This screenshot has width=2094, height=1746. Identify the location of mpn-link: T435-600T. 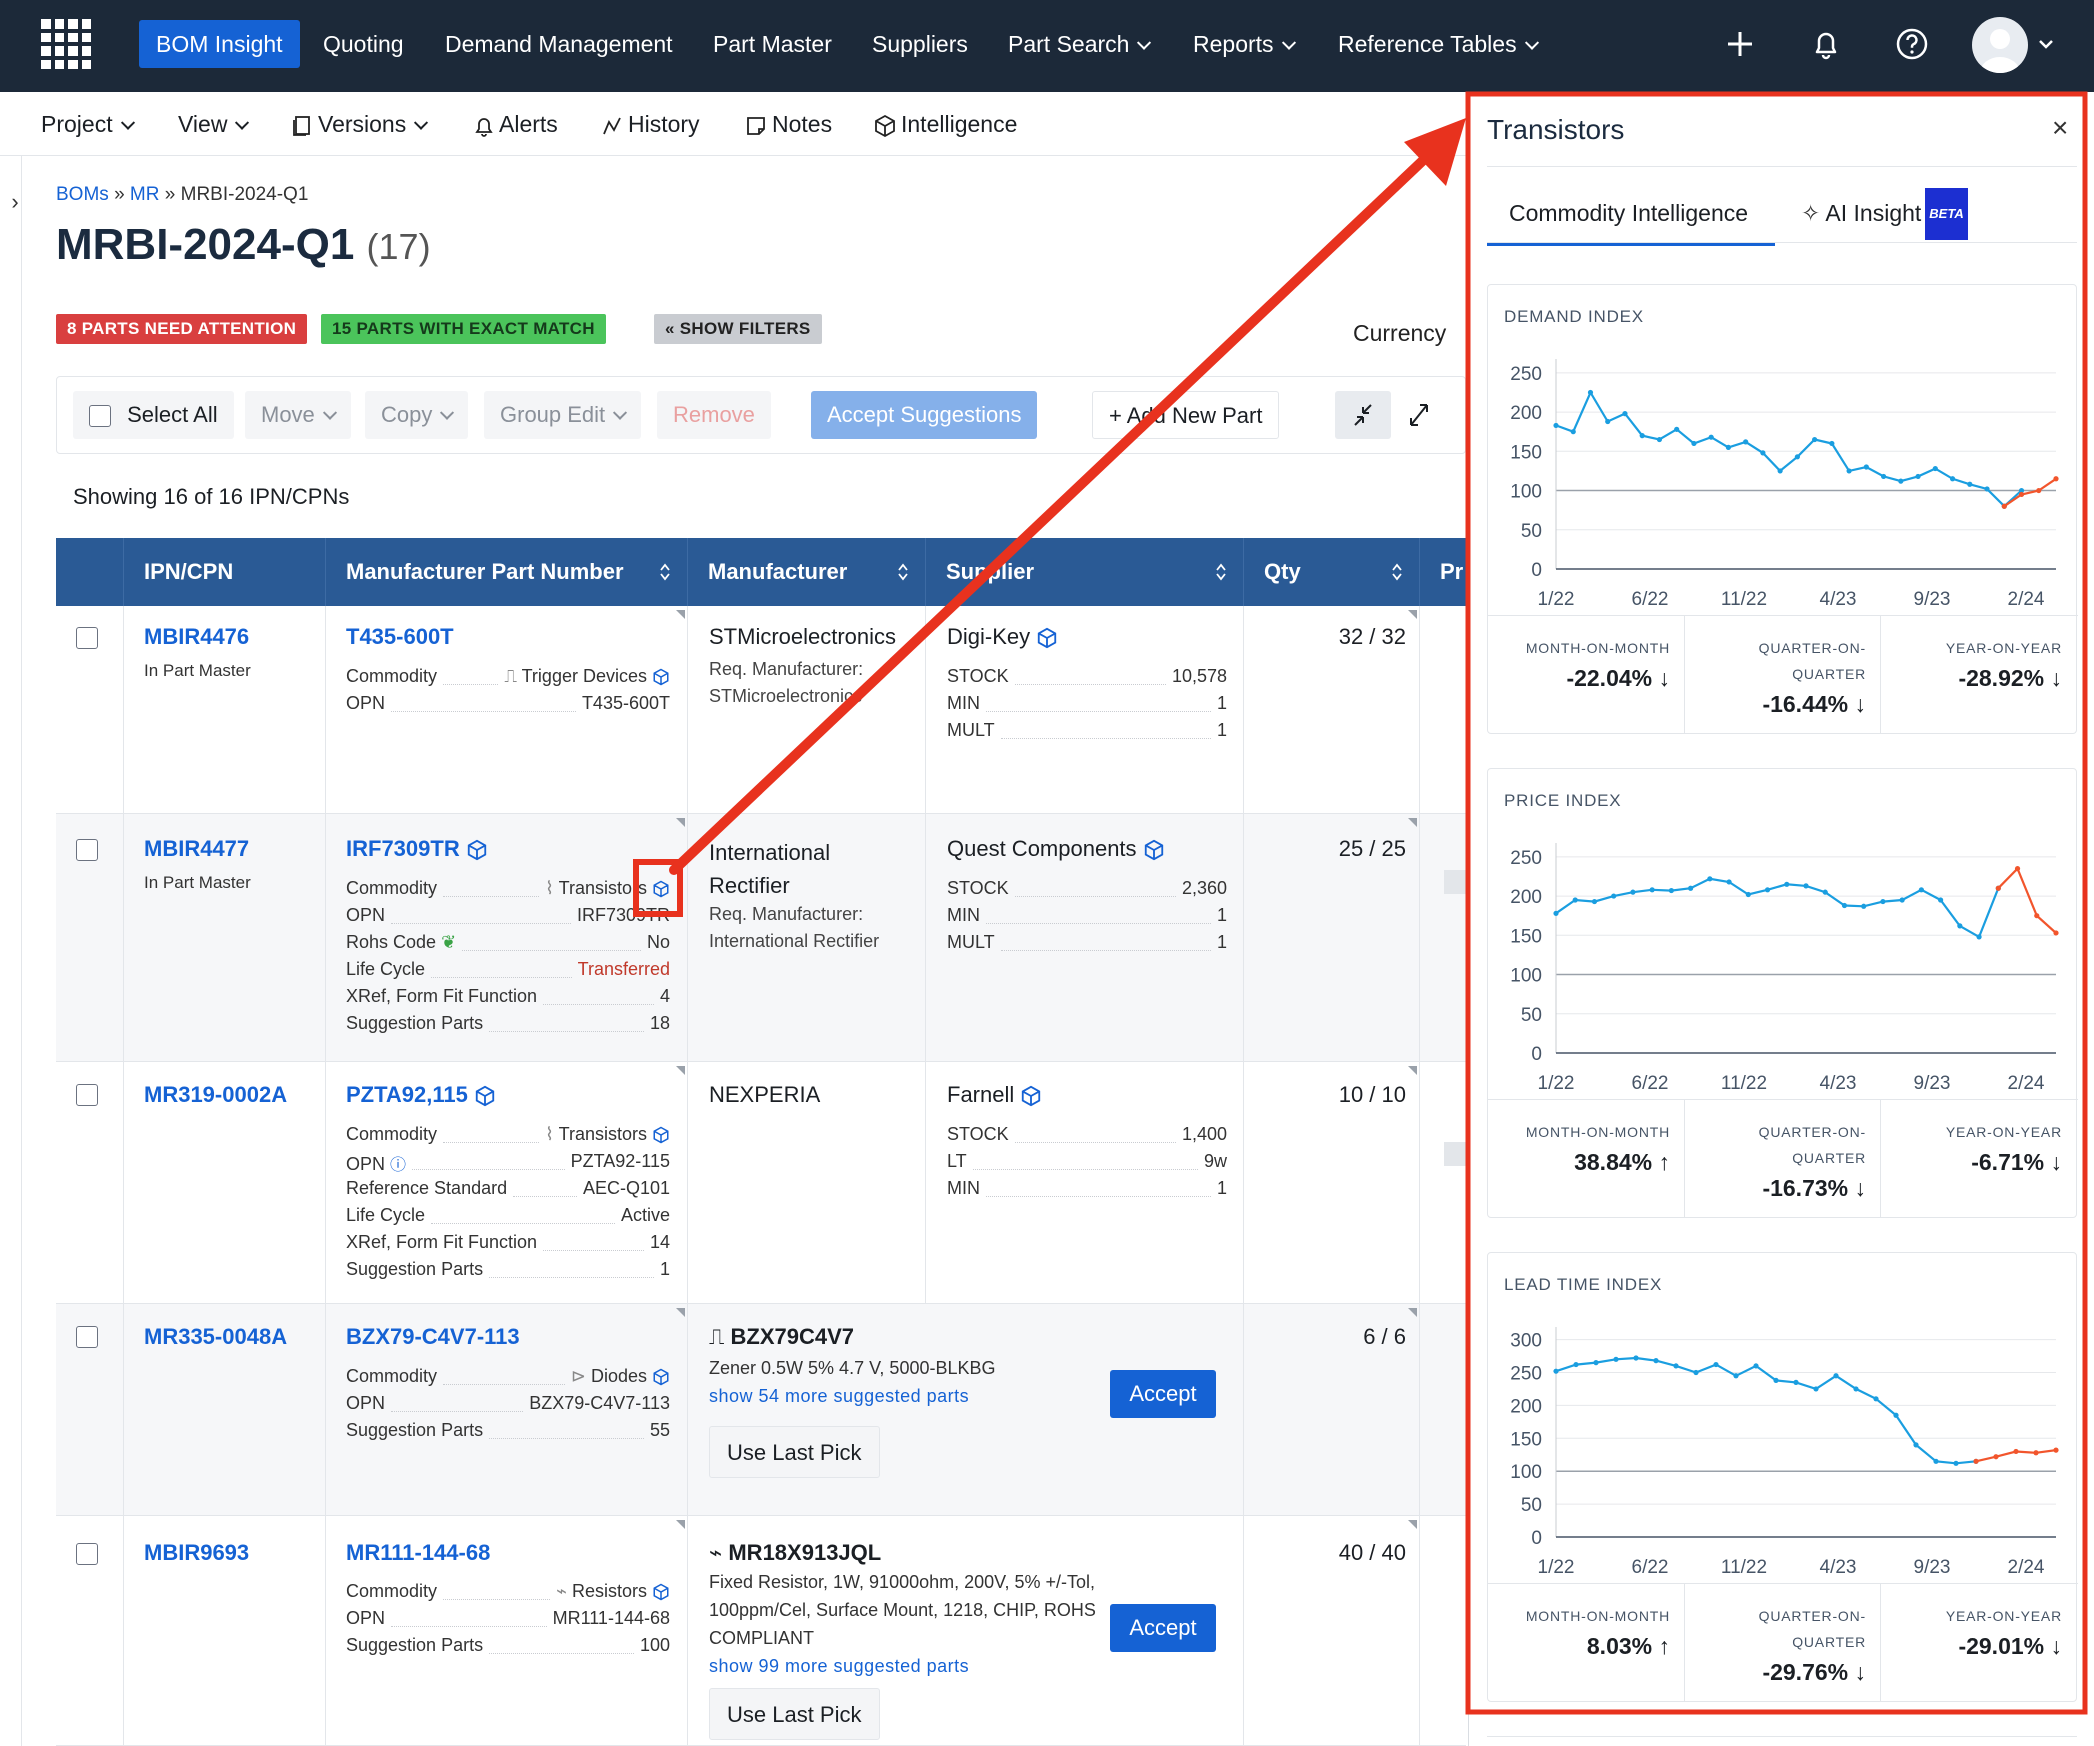
(400, 636).